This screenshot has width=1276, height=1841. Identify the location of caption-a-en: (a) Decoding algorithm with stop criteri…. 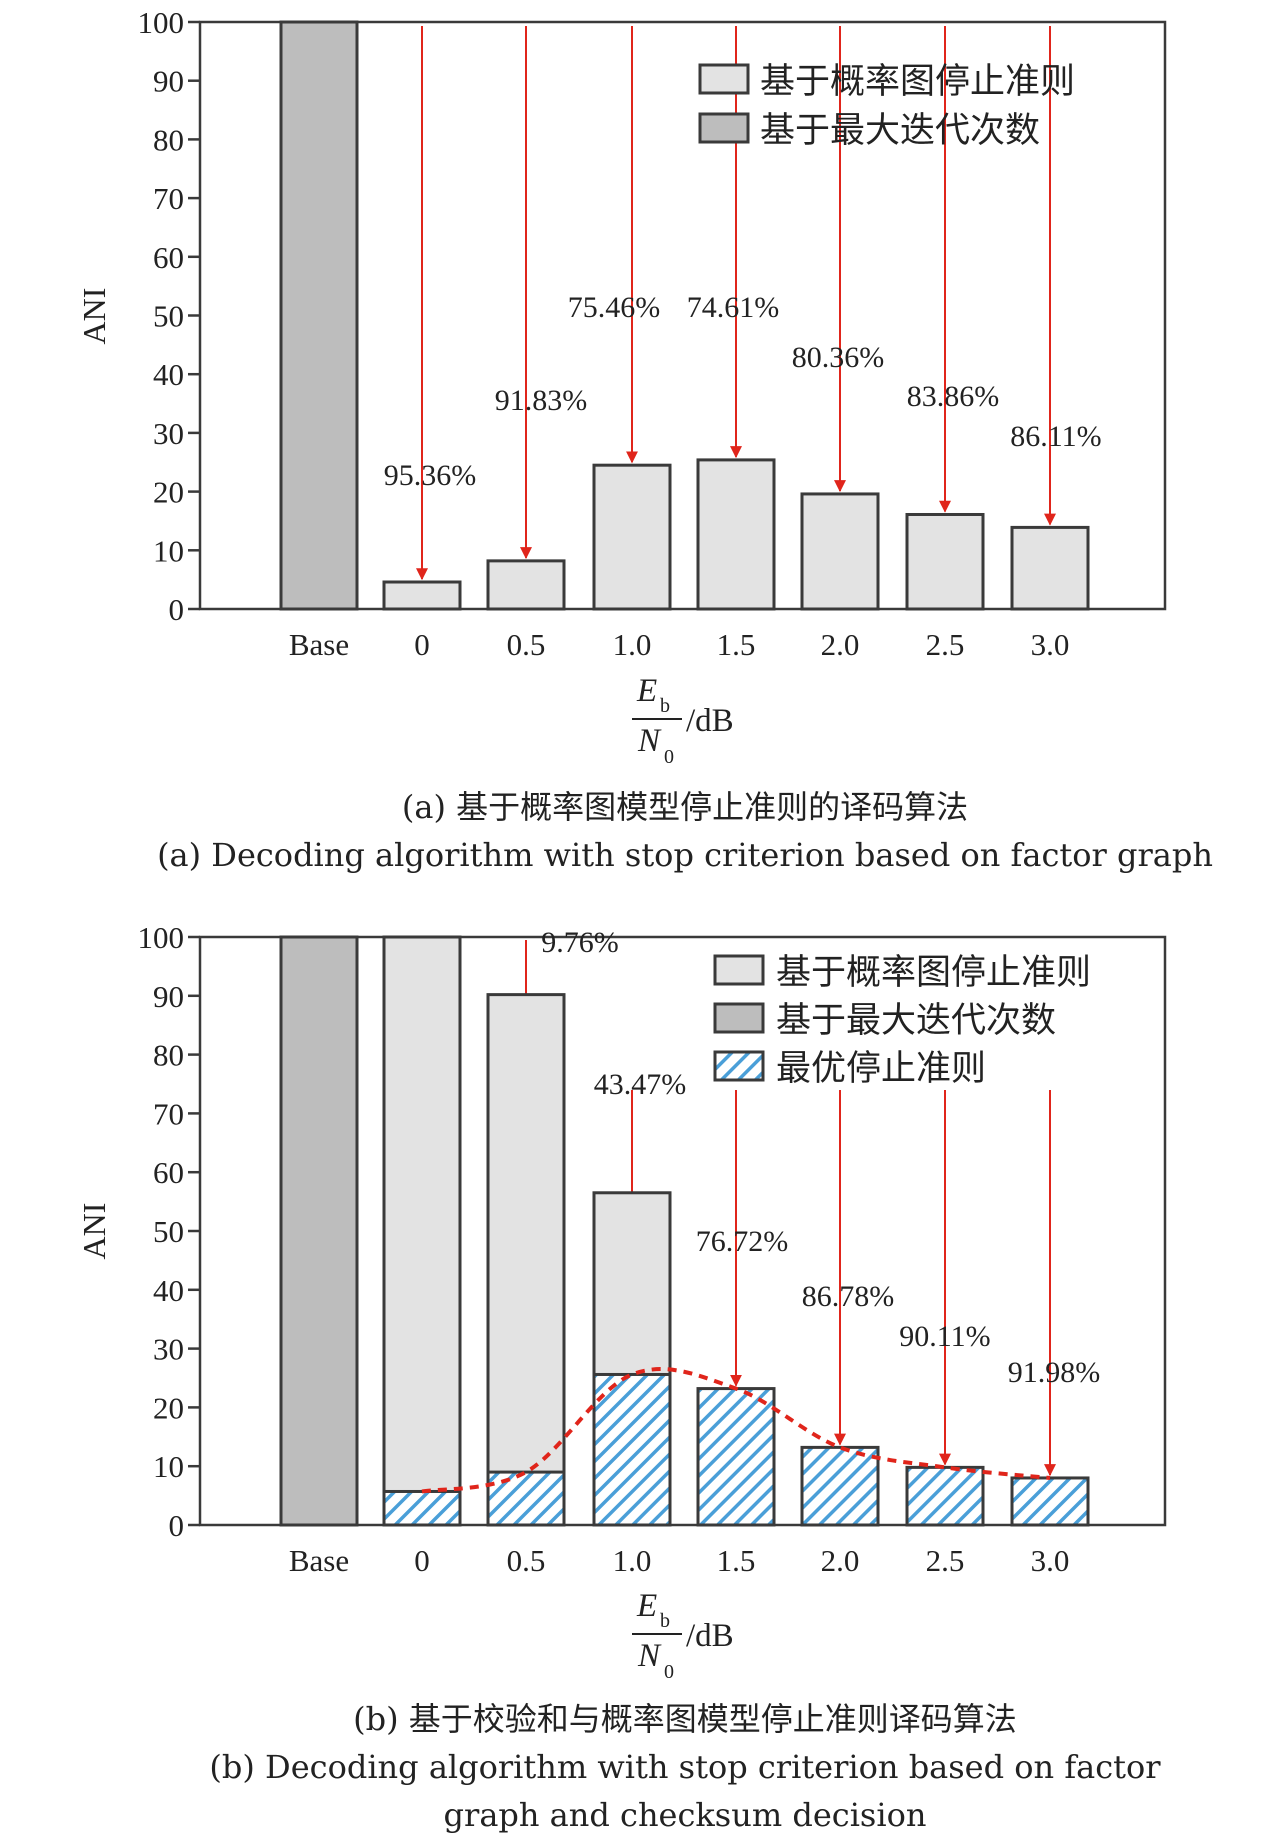
(685, 855).